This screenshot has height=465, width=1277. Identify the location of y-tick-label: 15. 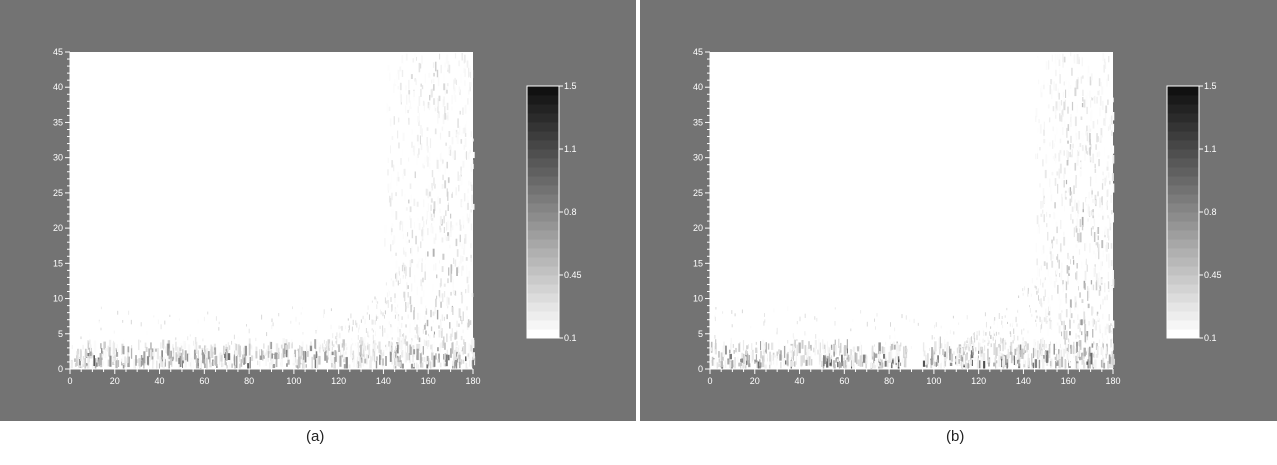
(58, 263).